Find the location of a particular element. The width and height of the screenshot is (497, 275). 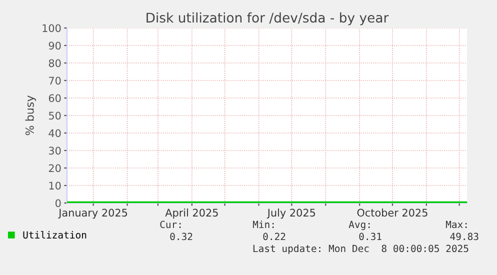

x-tick-label: April 2025 is located at coordinates (191, 213).